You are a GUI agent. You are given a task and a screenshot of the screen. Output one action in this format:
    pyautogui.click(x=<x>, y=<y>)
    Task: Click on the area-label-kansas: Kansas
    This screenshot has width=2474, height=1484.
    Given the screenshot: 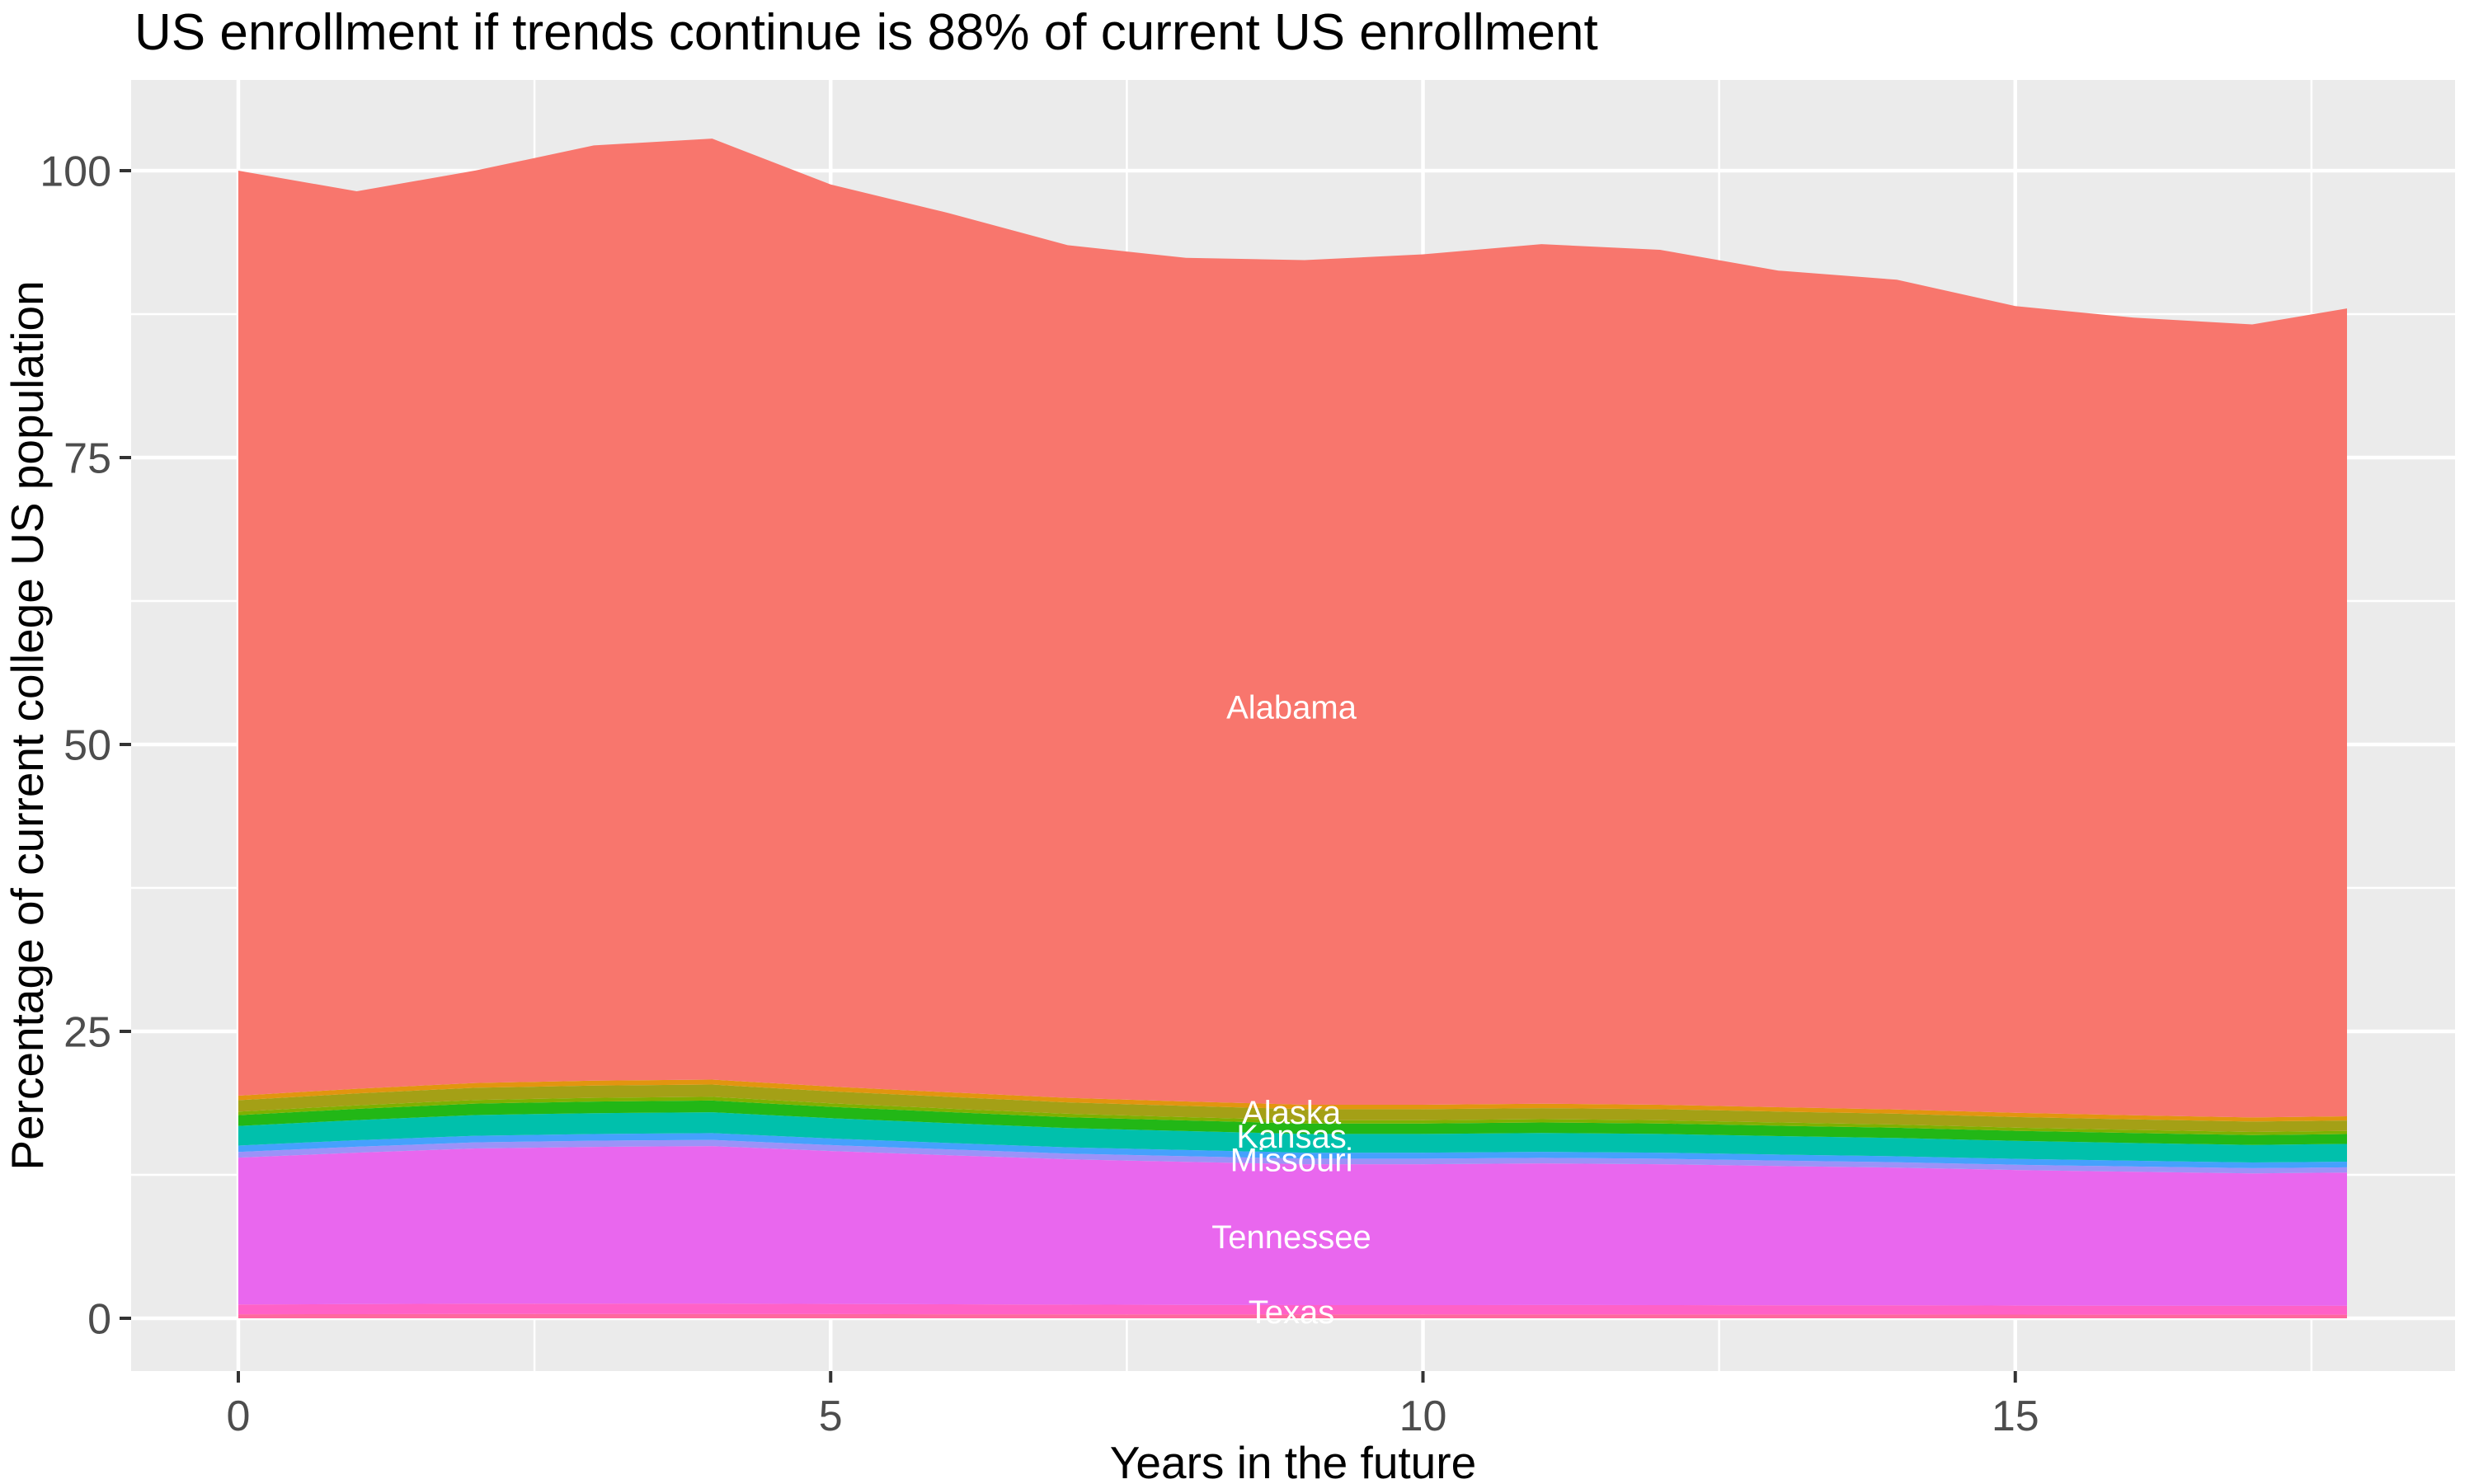 What is the action you would take?
    pyautogui.click(x=1291, y=1137)
    